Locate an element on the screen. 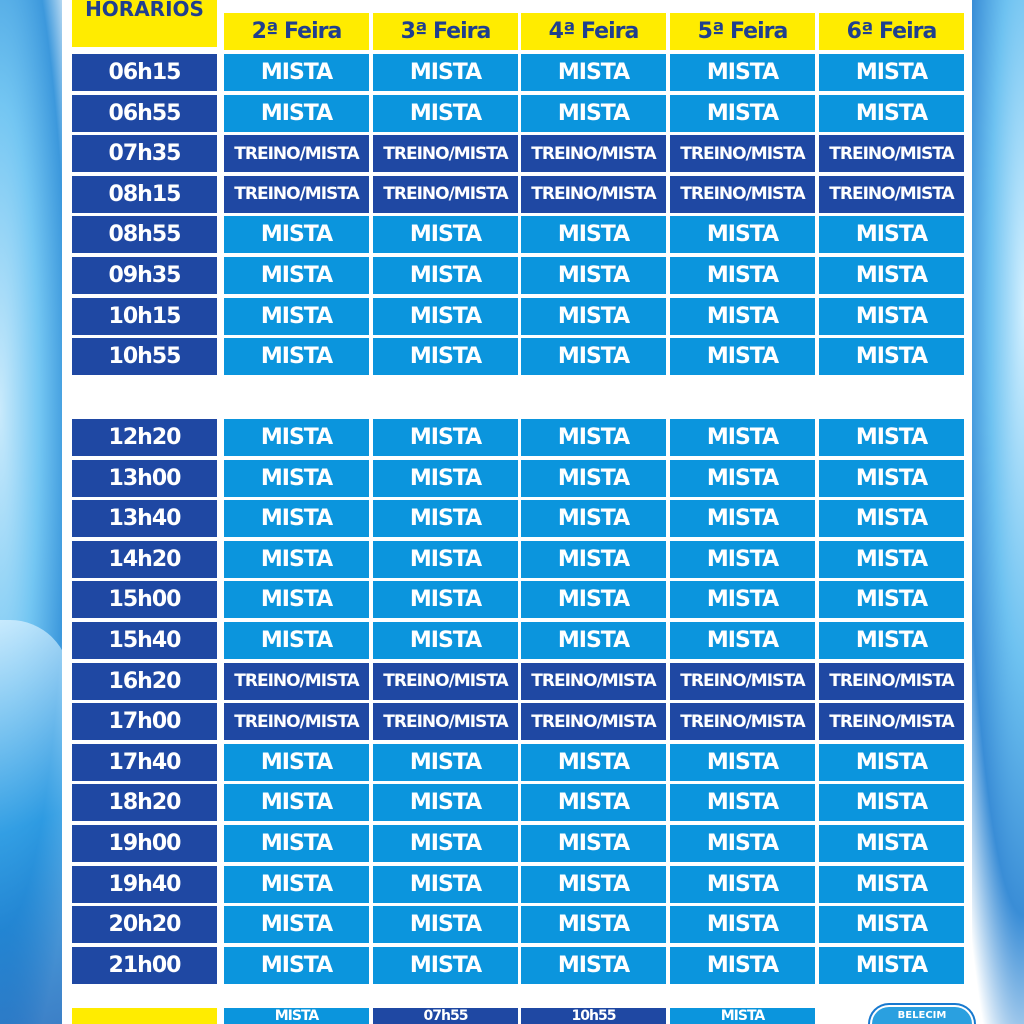 This screenshot has height=1024, width=1024. day-header: 2ª Feira is located at coordinates (296, 31).